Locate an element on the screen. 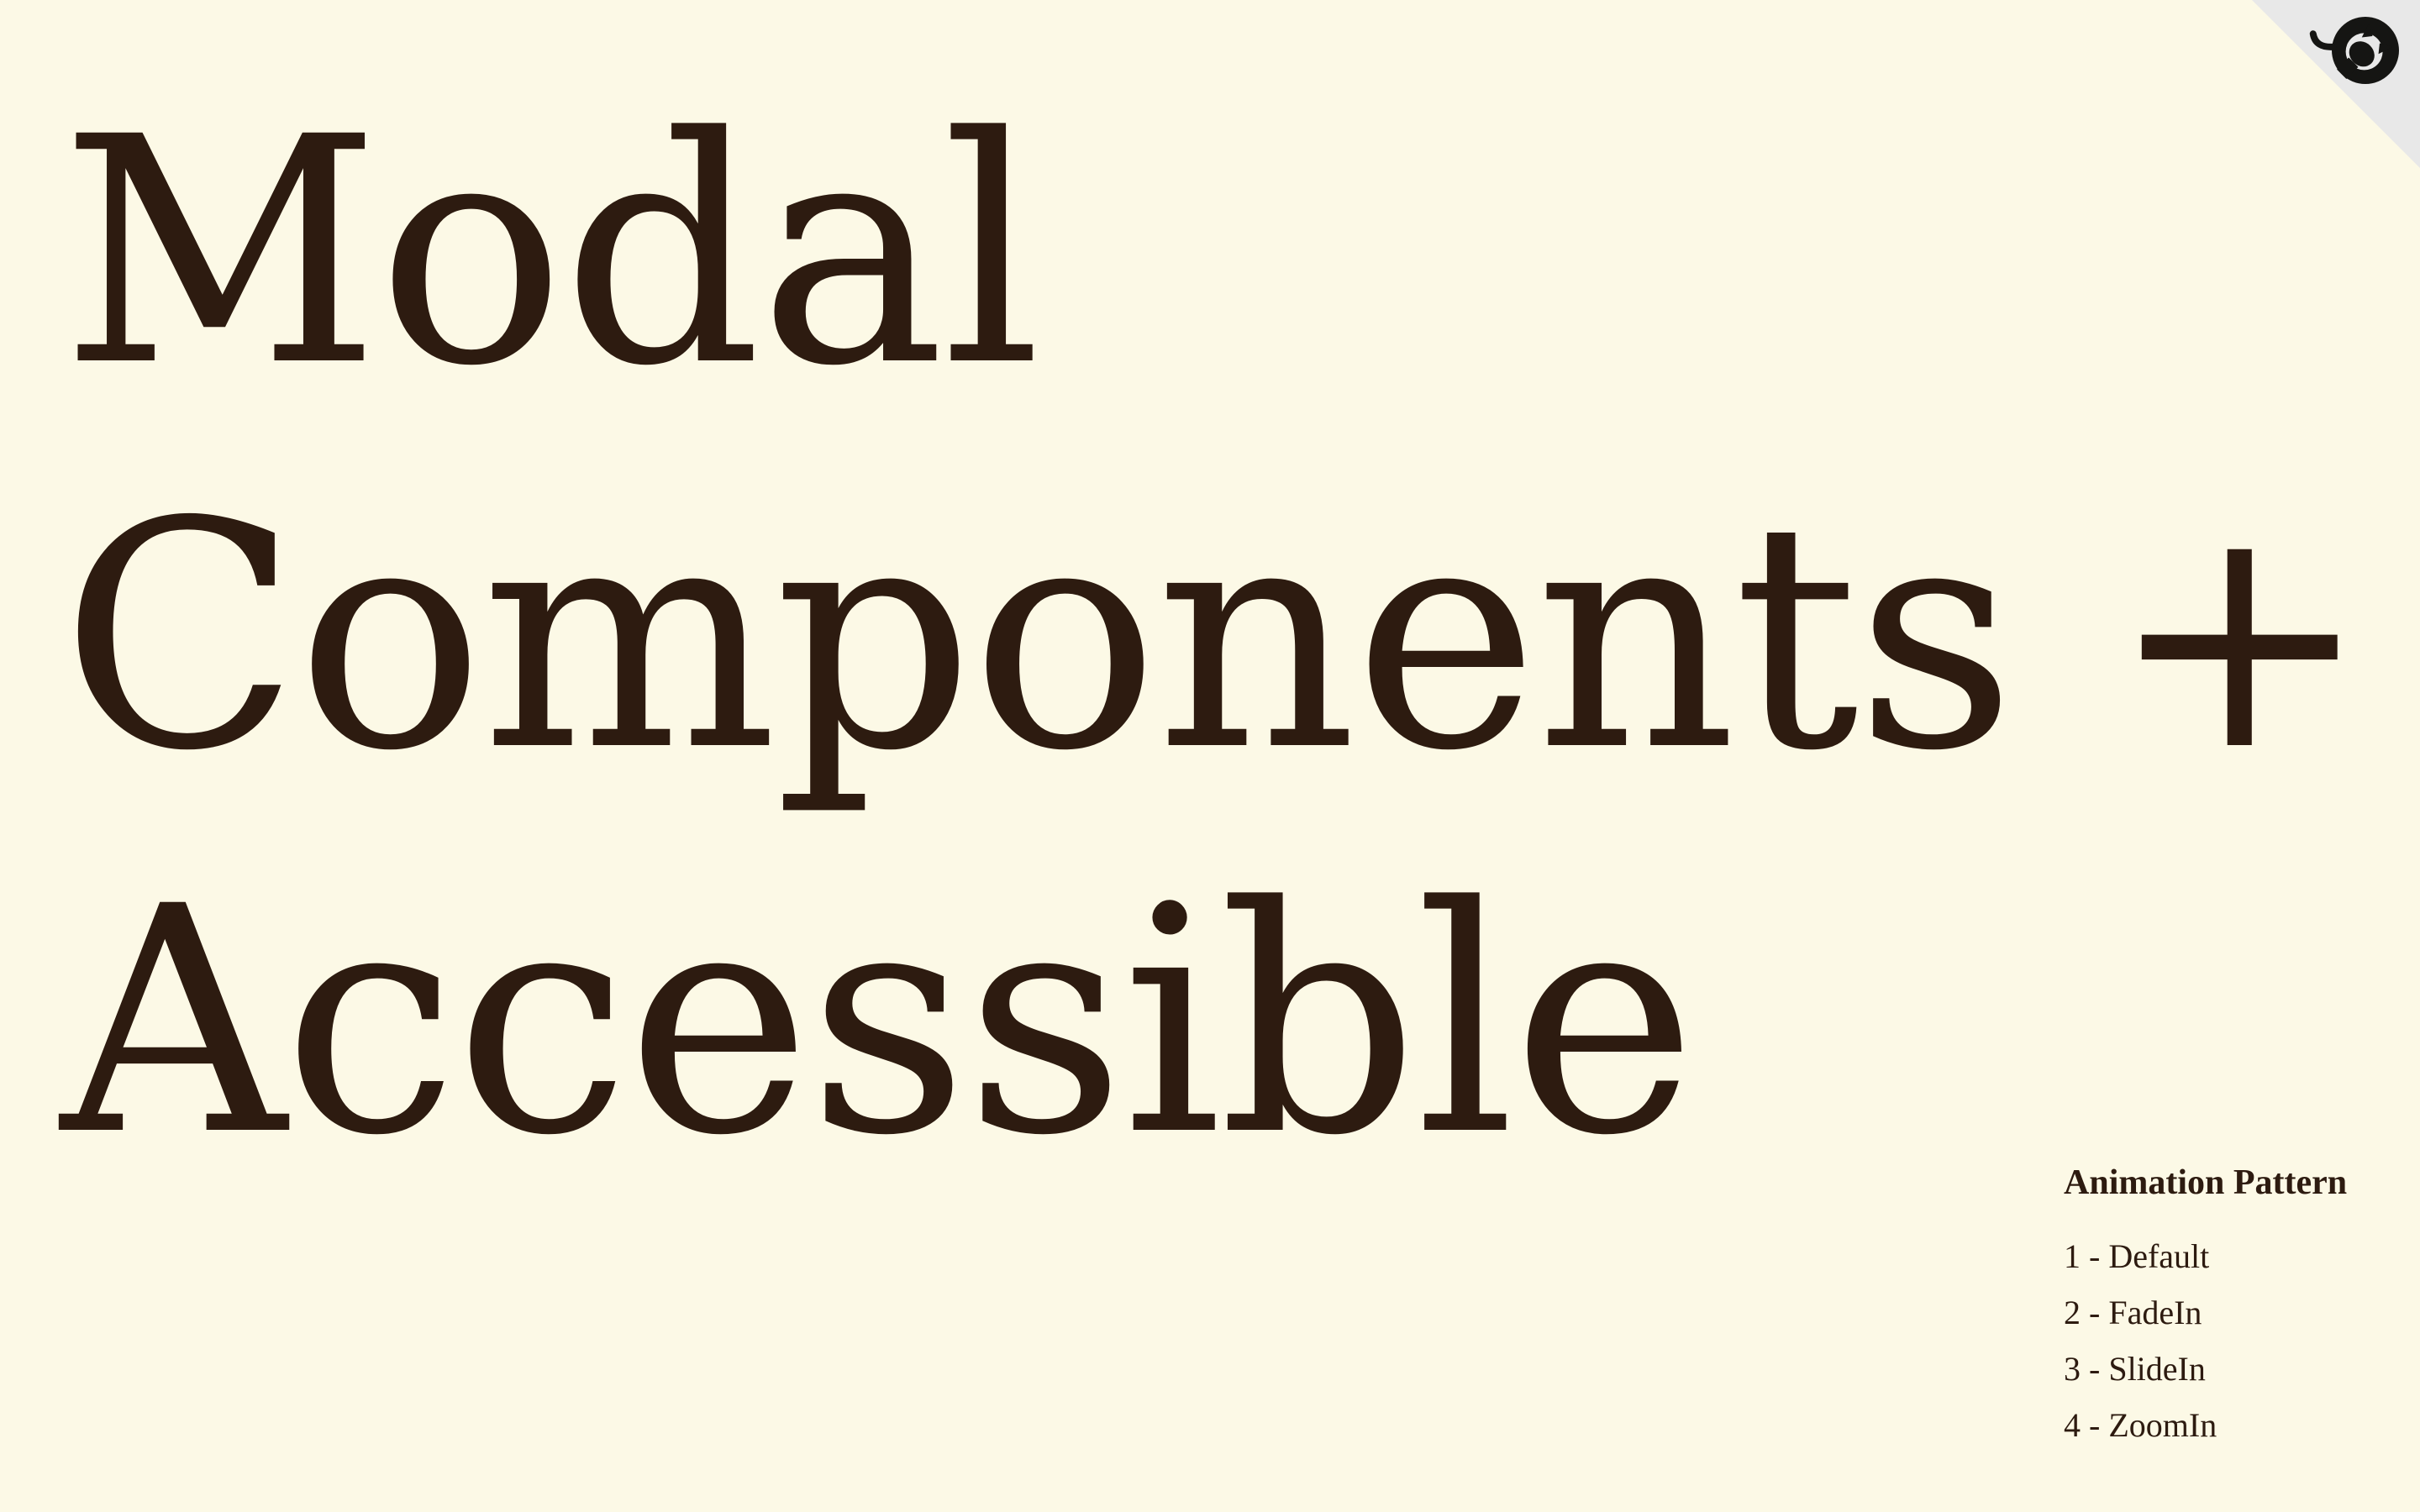 This screenshot has width=2420, height=1512. github-corner-link is located at coordinates (2336, 84).